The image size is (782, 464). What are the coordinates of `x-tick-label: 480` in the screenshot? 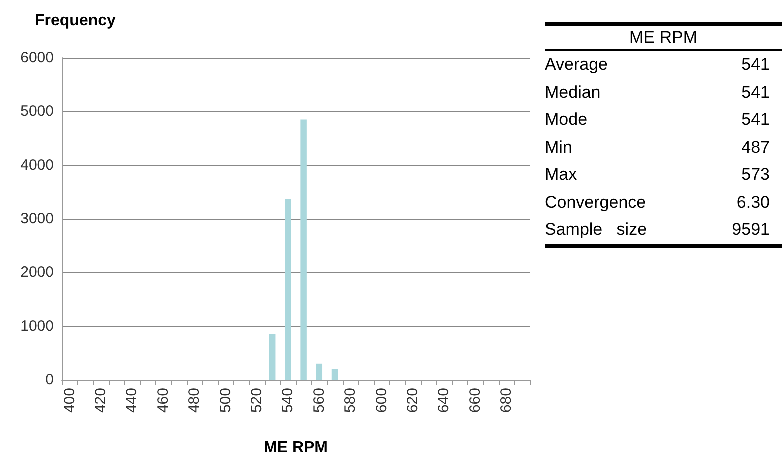 It's located at (195, 401).